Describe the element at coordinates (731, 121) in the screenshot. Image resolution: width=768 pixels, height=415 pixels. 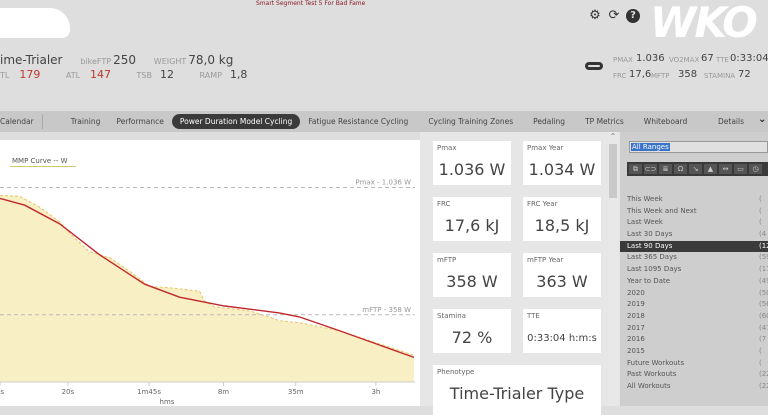
I see `details-button: Details` at that location.